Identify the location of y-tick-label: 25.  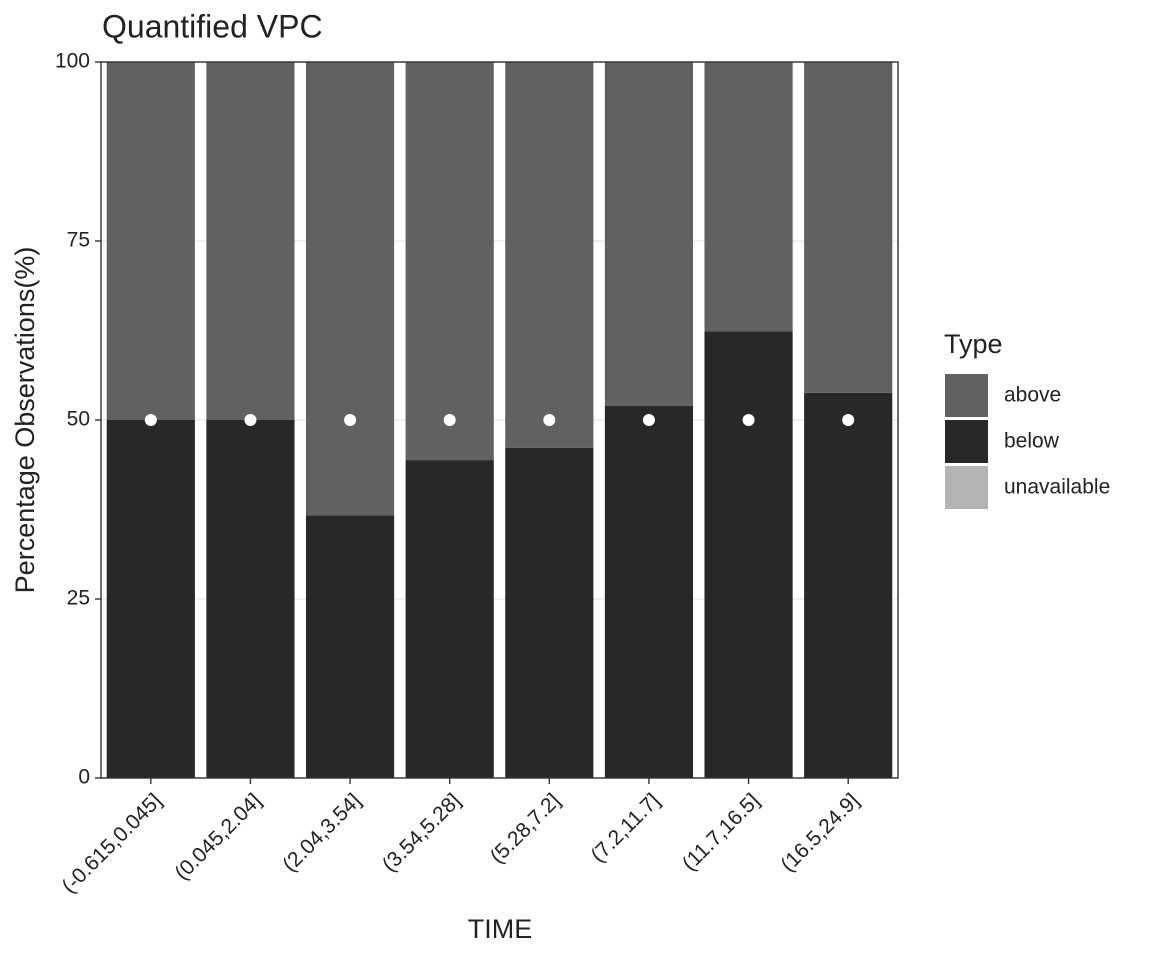
(78, 598).